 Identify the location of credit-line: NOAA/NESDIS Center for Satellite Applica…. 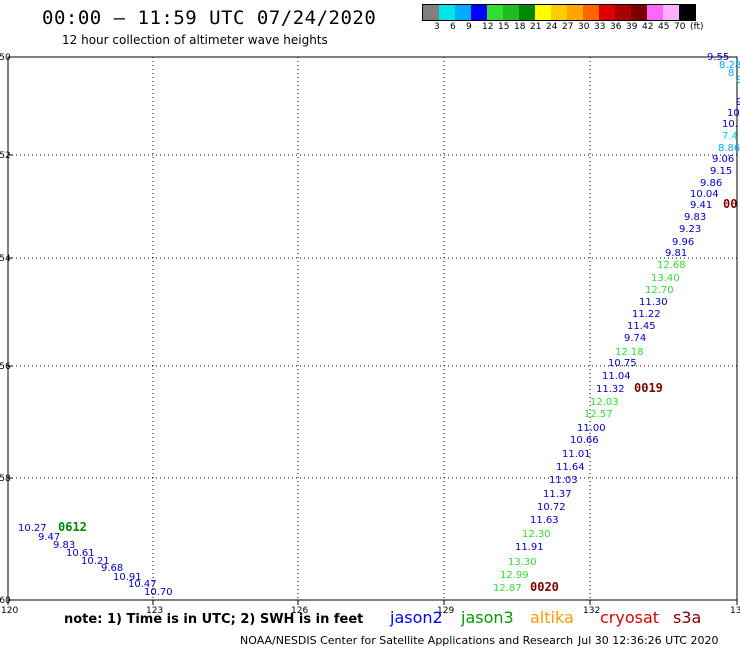
(407, 640).